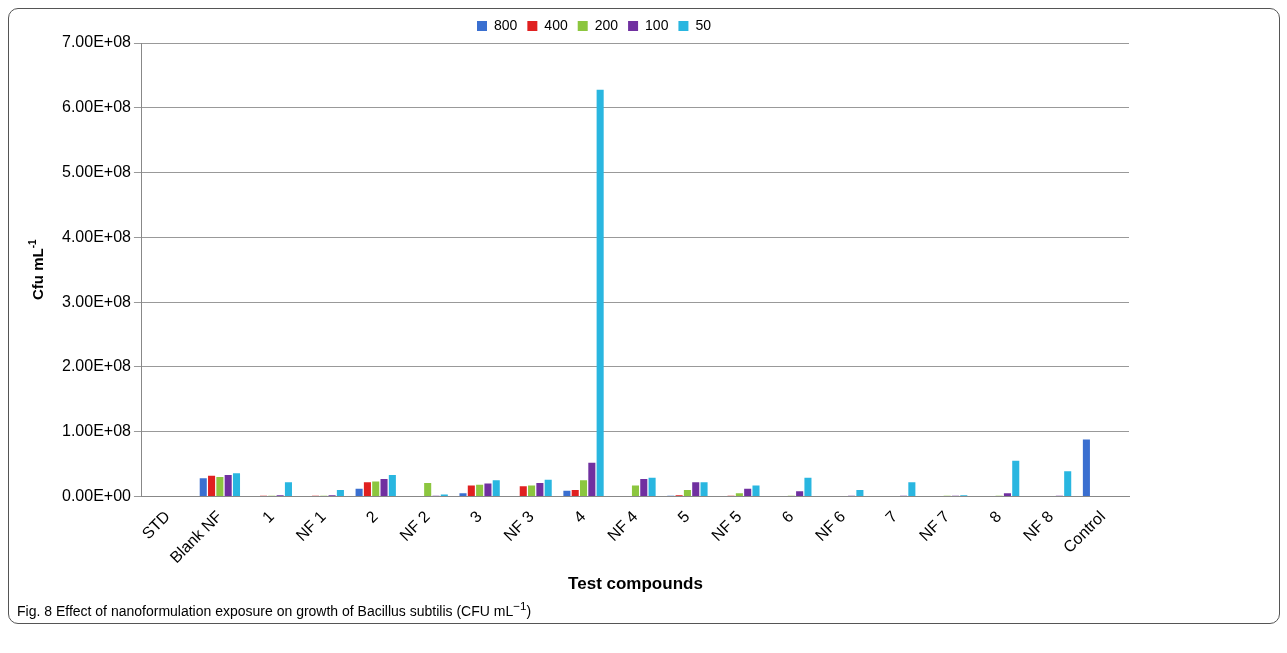 This screenshot has height=653, width=1287. Describe the element at coordinates (372, 516) in the screenshot. I see `x-tick-label: 2` at that location.